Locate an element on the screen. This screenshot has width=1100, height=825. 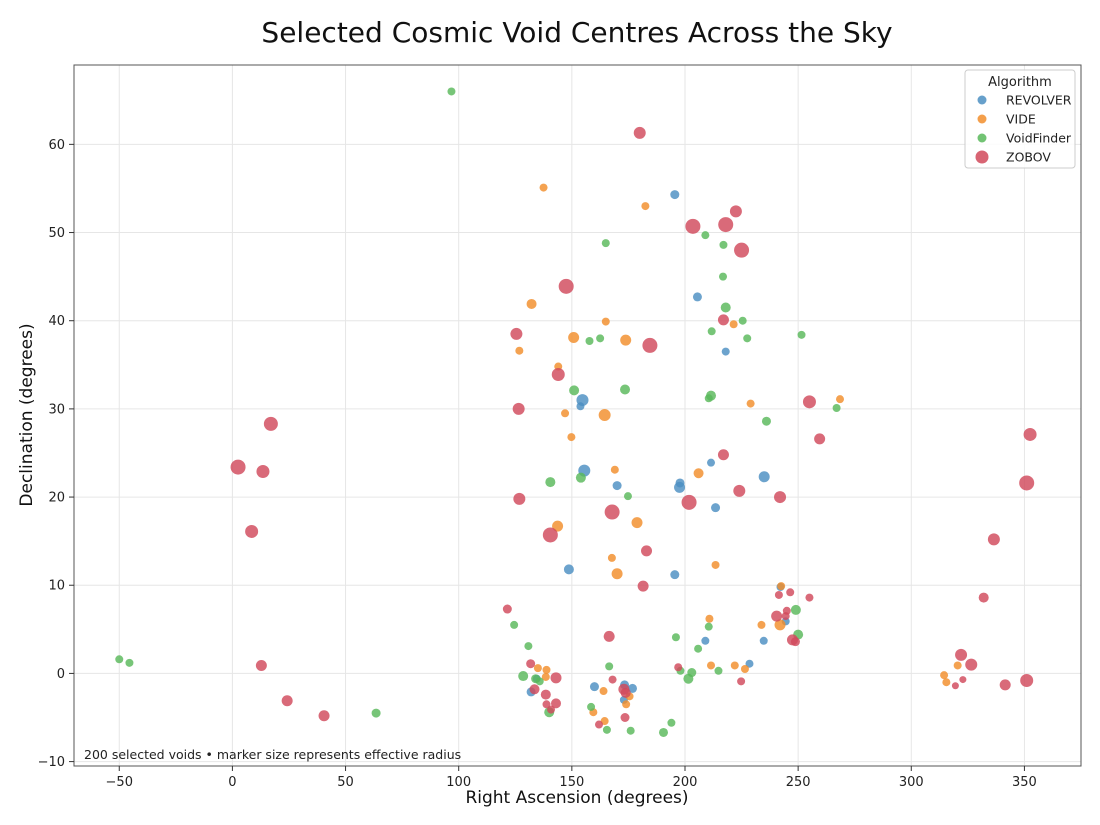
legend: Algorithm REVOLVER VIDE VoidFinder ZOBOV is located at coordinates (1020, 119).